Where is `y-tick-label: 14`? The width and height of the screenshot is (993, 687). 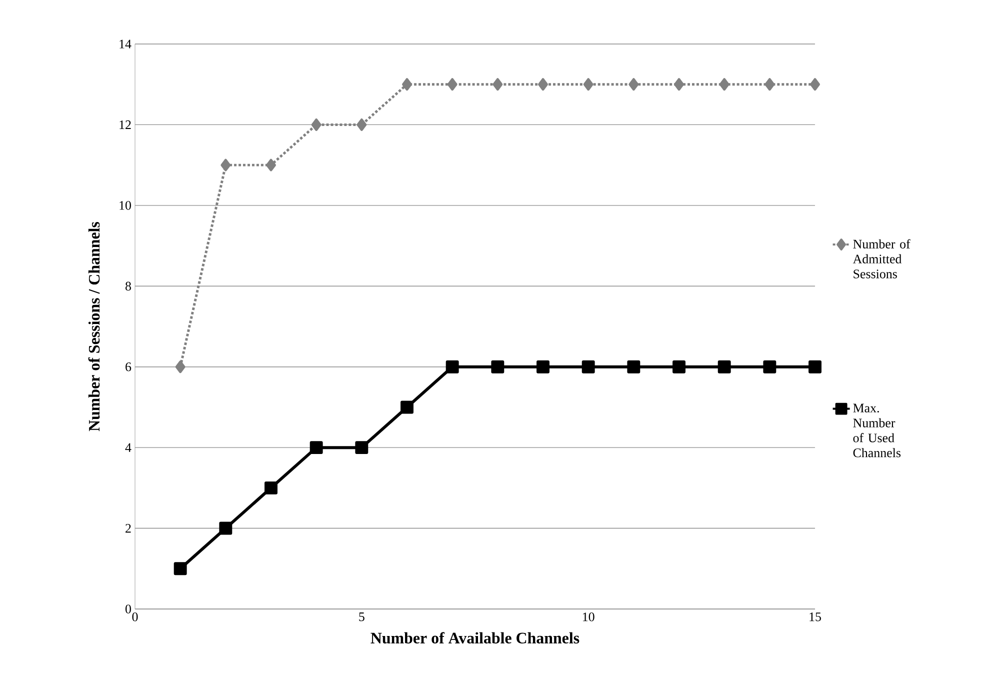 y-tick-label: 14 is located at coordinates (126, 44).